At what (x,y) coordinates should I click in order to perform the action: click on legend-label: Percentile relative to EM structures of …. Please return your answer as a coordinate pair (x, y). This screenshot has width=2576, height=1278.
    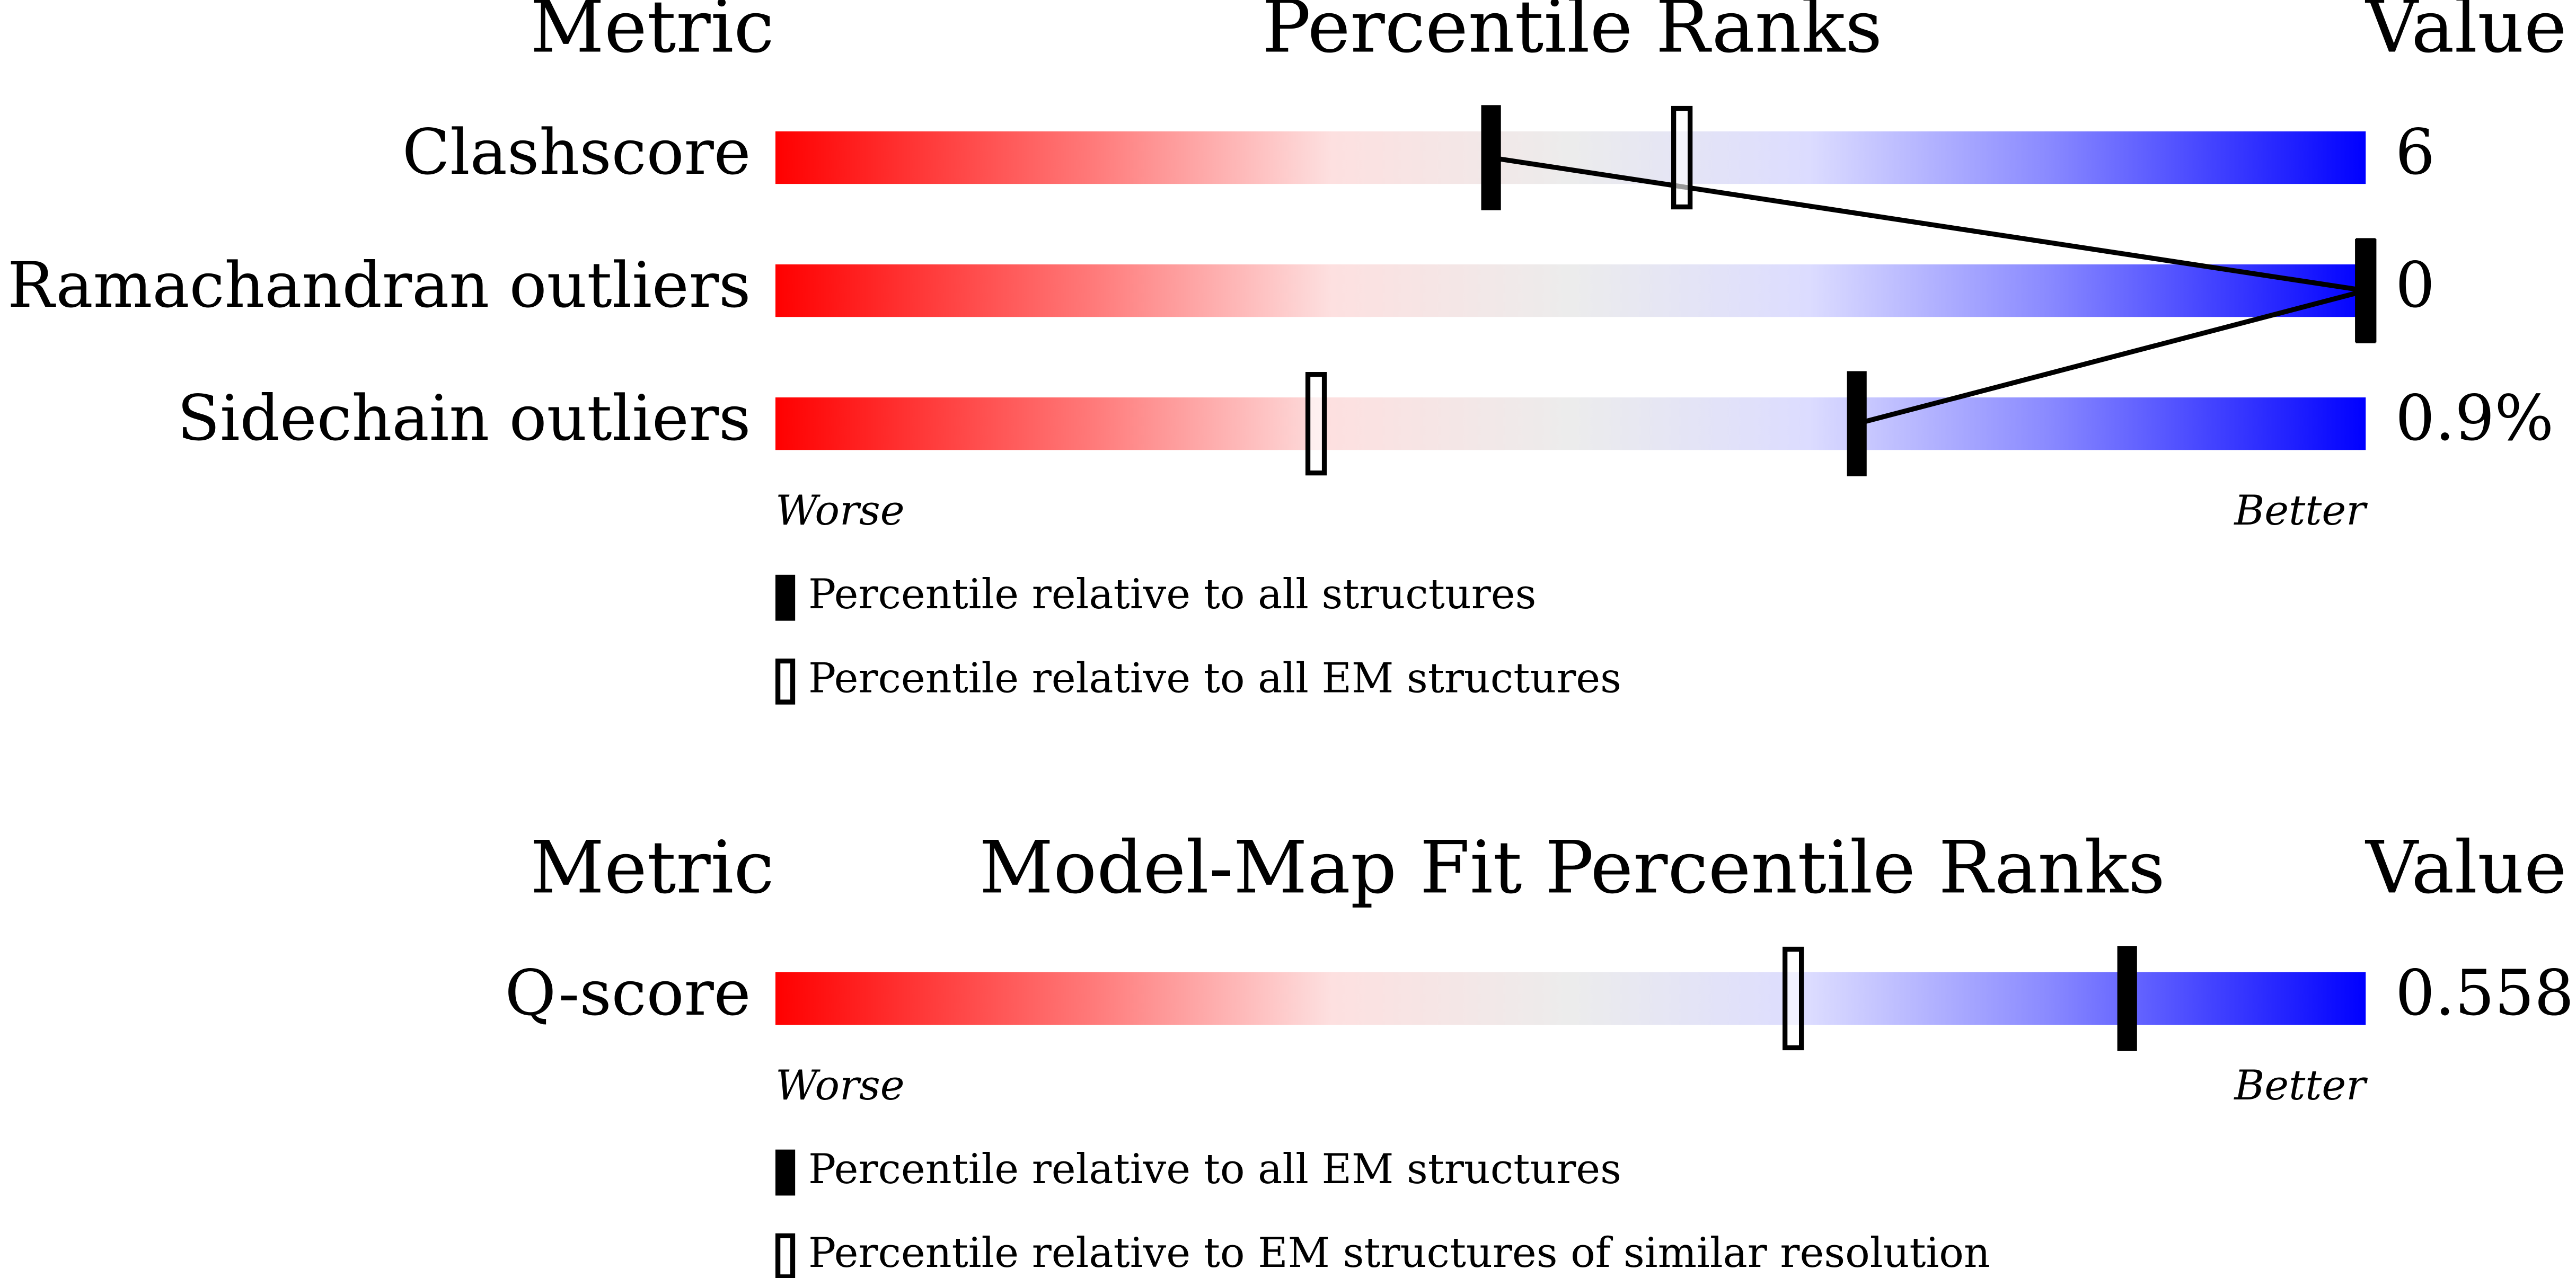
    Looking at the image, I should click on (1399, 1253).